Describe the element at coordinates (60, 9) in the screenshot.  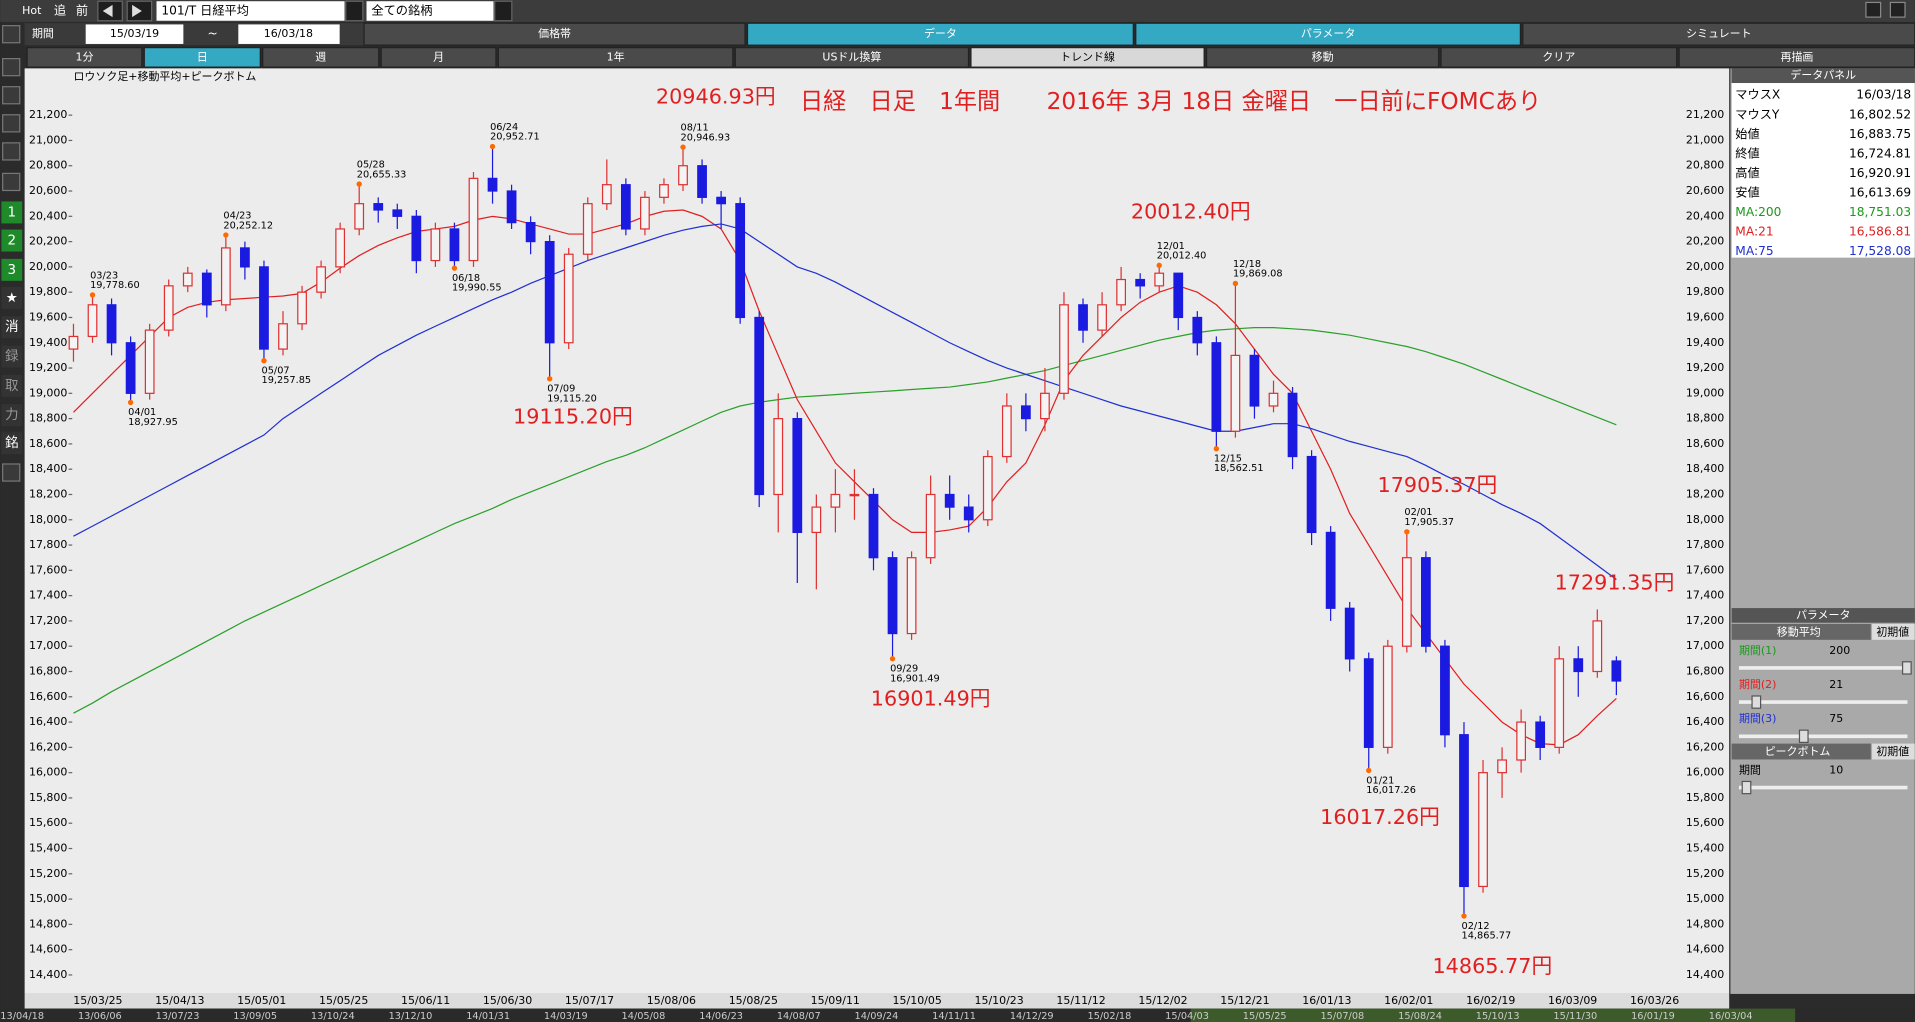
I see `follow-button: 追` at that location.